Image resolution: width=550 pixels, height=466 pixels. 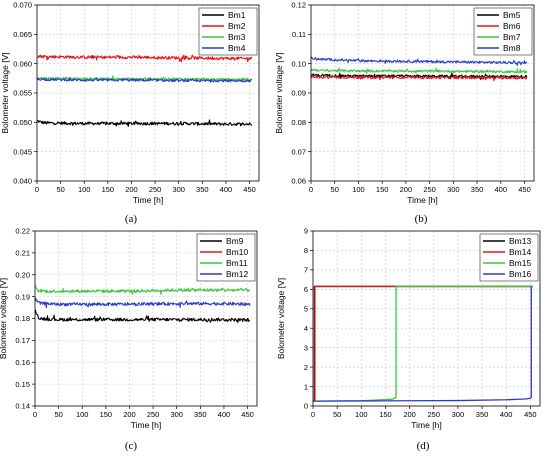 What do you see at coordinates (237, 263) in the screenshot?
I see `legend-label: Bm11` at bounding box center [237, 263].